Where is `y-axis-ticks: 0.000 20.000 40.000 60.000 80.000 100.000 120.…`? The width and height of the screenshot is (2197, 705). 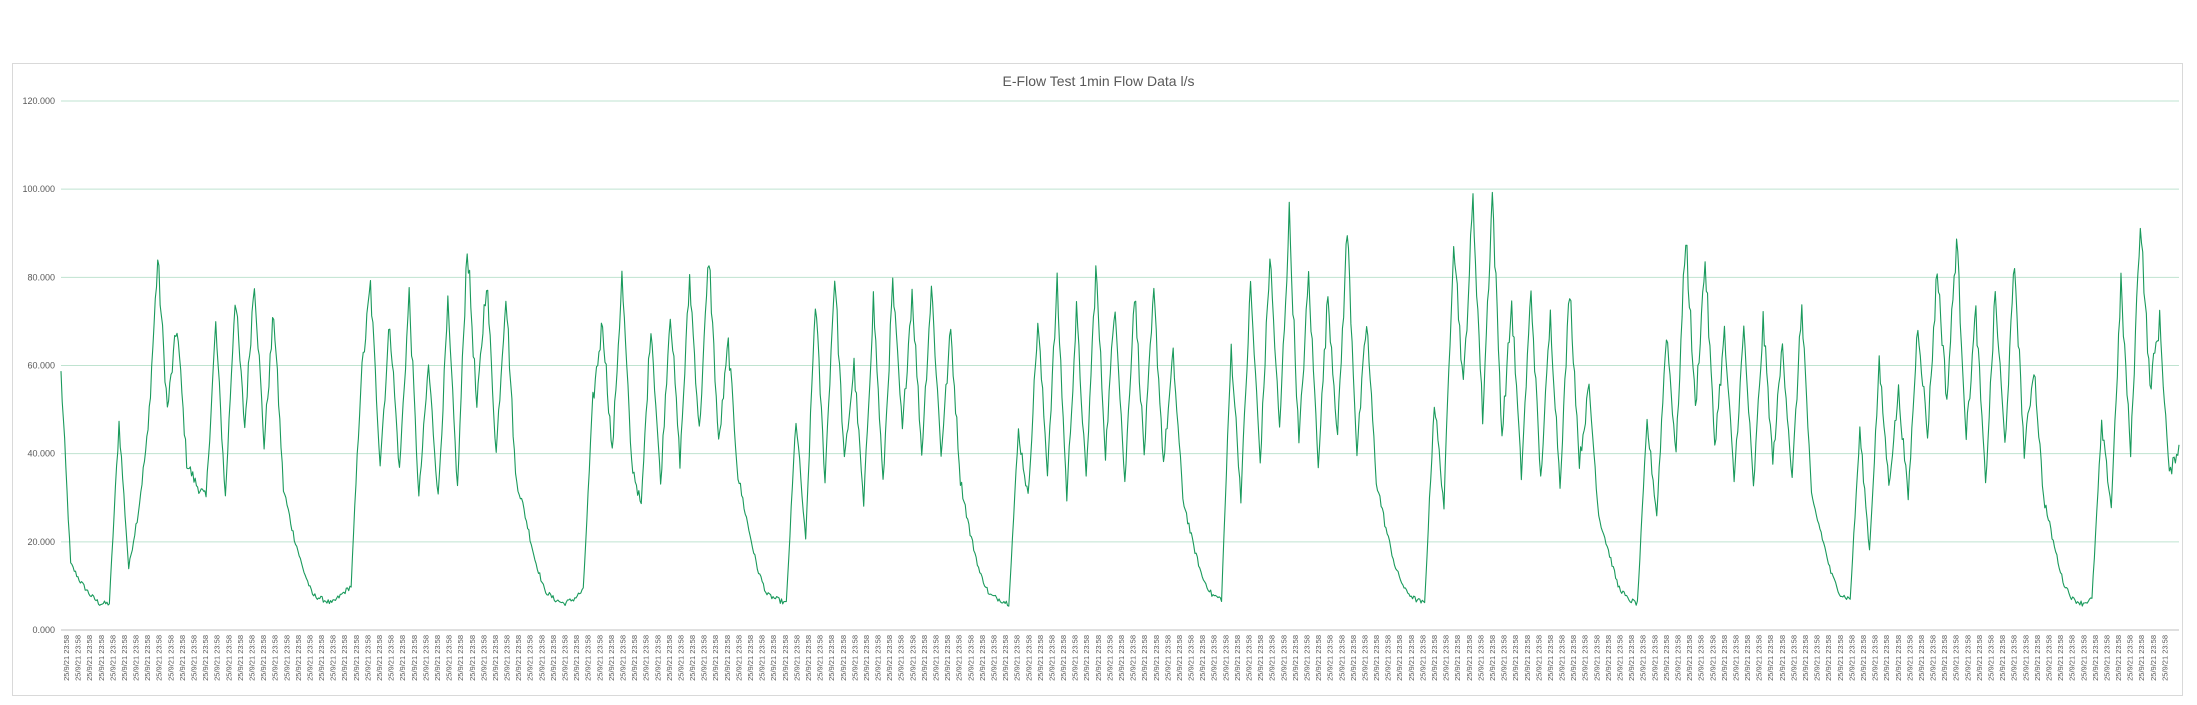
y-axis-ticks: 0.000 20.000 40.000 60.000 80.000 100.000 120.… is located at coordinates (38, 365).